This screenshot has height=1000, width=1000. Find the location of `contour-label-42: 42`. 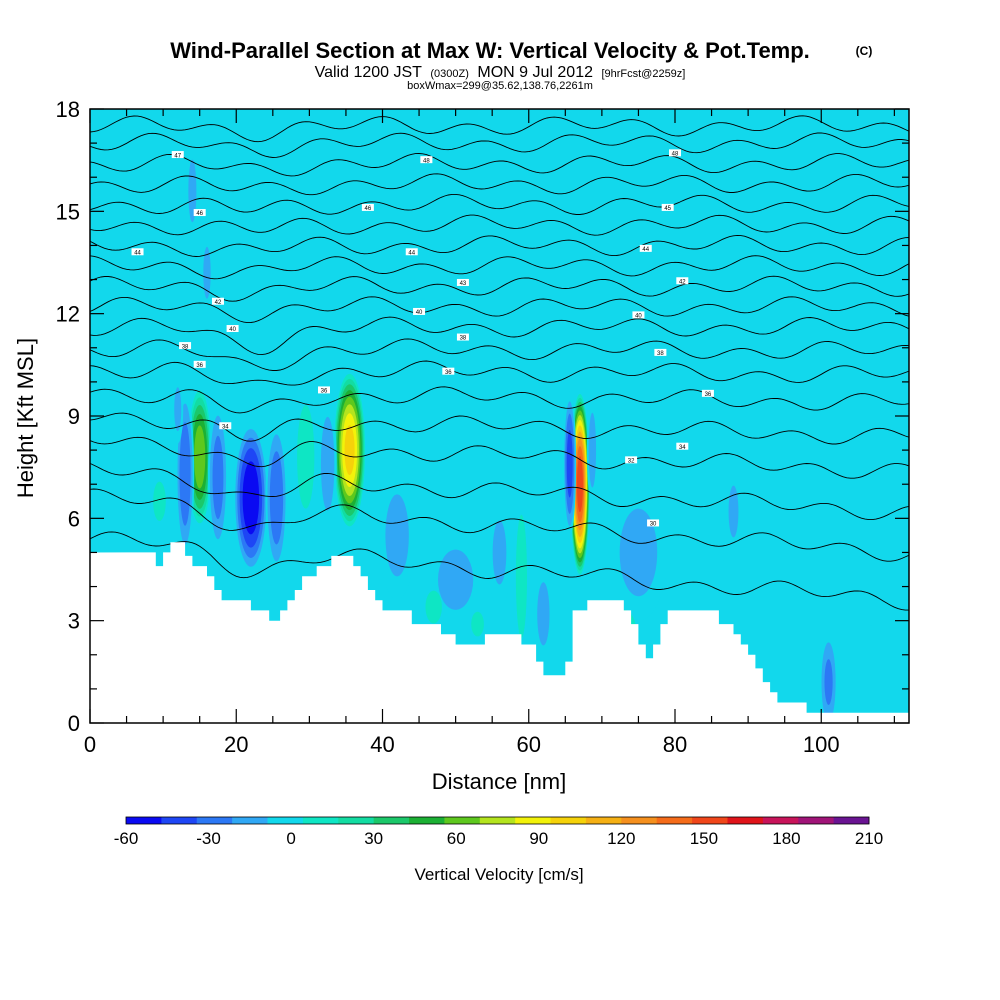

contour-label-42: 42 is located at coordinates (682, 281).